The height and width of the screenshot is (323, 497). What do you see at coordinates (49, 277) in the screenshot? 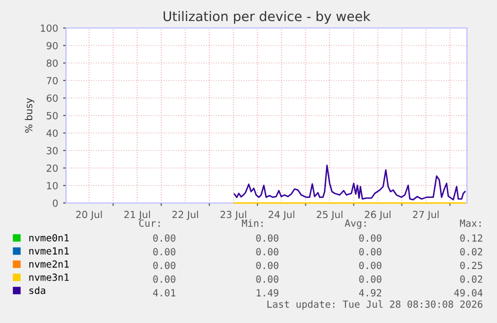
I see `legend-label: nvme3n1` at bounding box center [49, 277].